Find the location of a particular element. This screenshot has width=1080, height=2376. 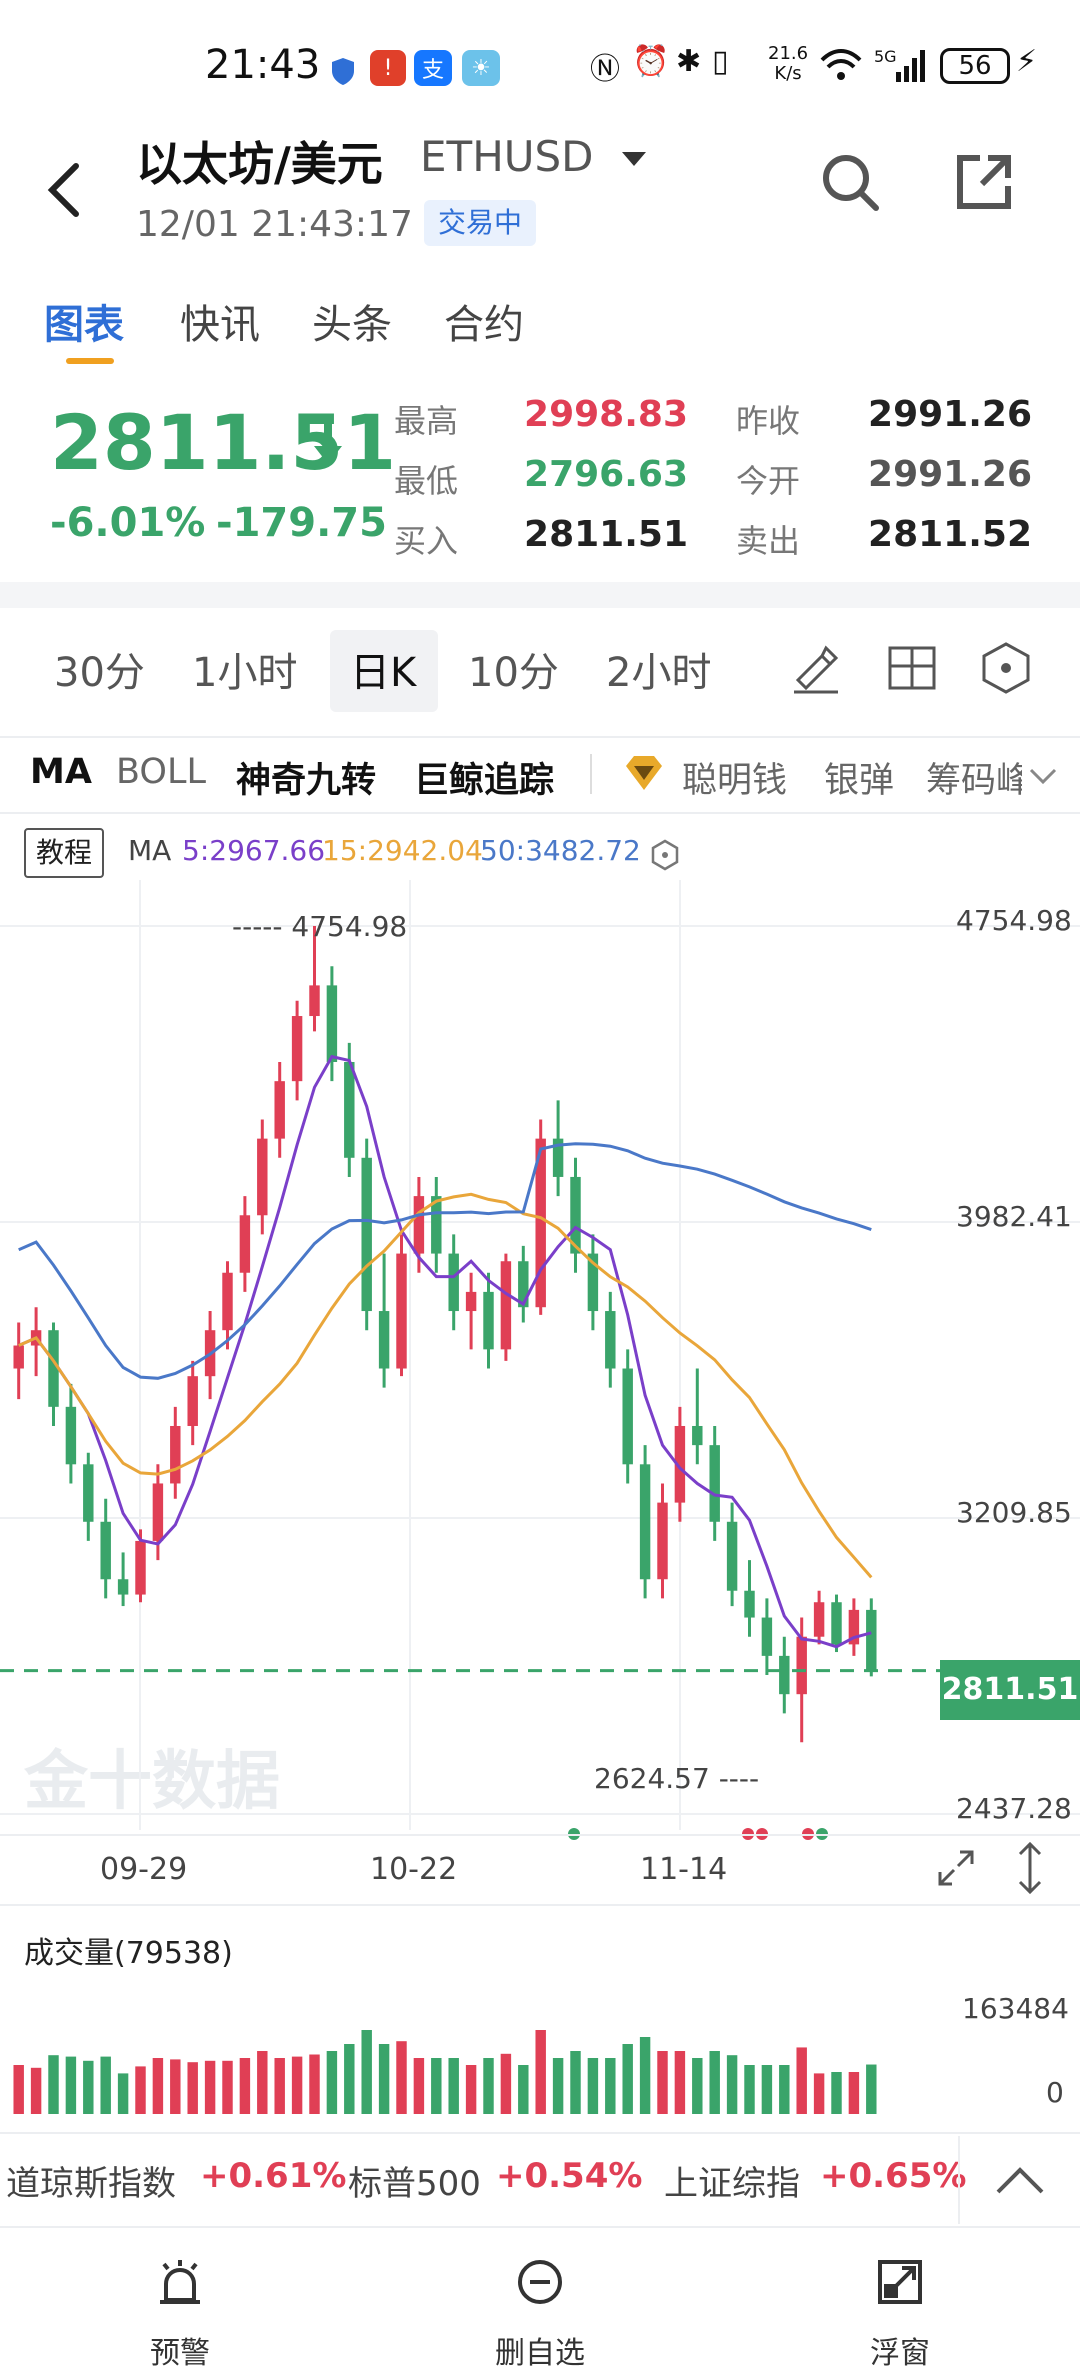

low-marker: 2624.57 ---- is located at coordinates (677, 1778).